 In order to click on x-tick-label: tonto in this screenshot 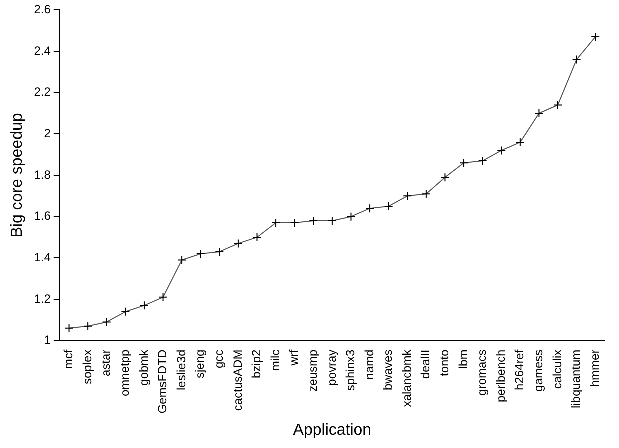, I will do `click(445, 363)`.